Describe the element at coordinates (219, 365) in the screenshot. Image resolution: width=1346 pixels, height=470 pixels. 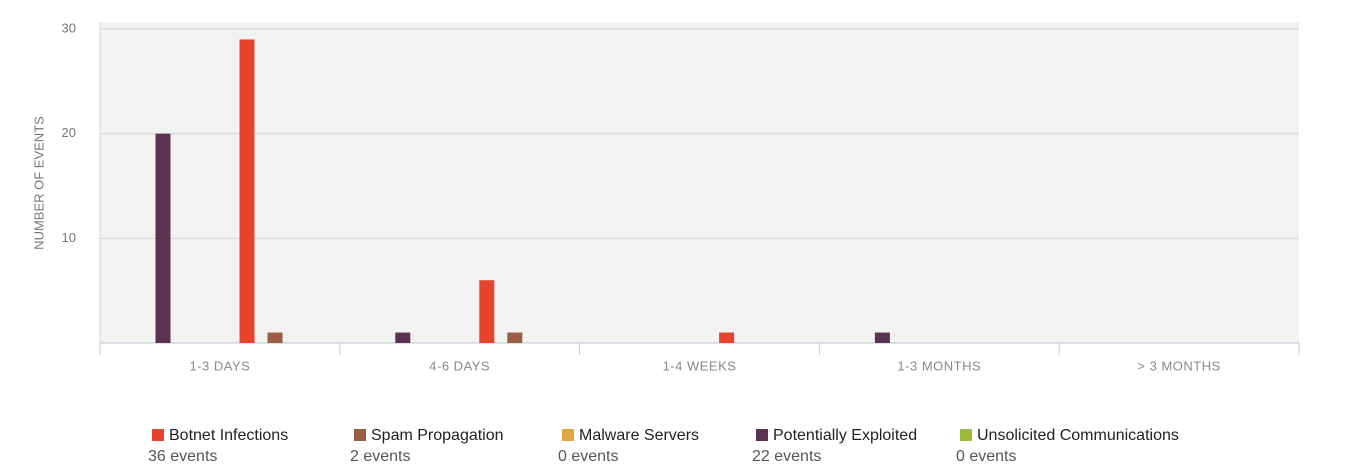
I see `x-tick-label: 1-3 DAYS` at that location.